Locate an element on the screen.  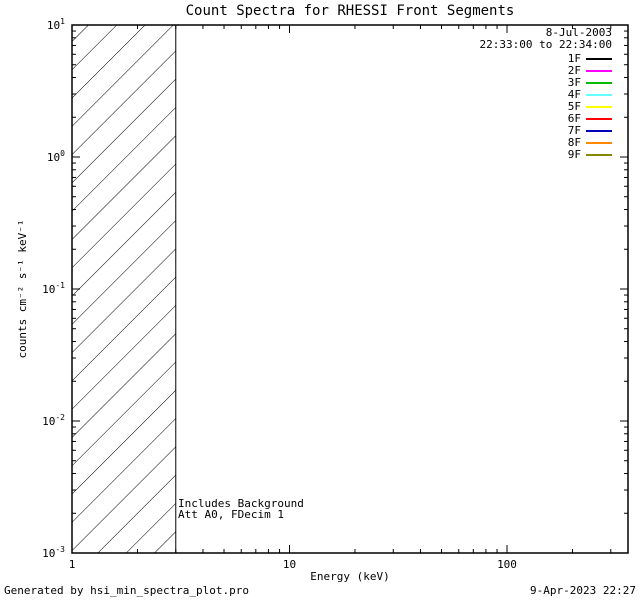
chart-title: Count Spectra for RHESSI Front Segments is located at coordinates (350, 11).